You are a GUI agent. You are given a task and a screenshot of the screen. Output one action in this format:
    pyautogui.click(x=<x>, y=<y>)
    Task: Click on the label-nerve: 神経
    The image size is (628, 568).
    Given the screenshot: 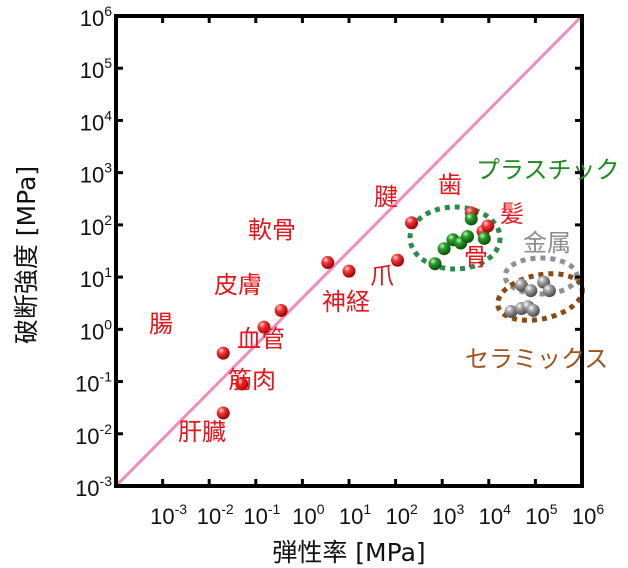 What is the action you would take?
    pyautogui.click(x=346, y=302)
    